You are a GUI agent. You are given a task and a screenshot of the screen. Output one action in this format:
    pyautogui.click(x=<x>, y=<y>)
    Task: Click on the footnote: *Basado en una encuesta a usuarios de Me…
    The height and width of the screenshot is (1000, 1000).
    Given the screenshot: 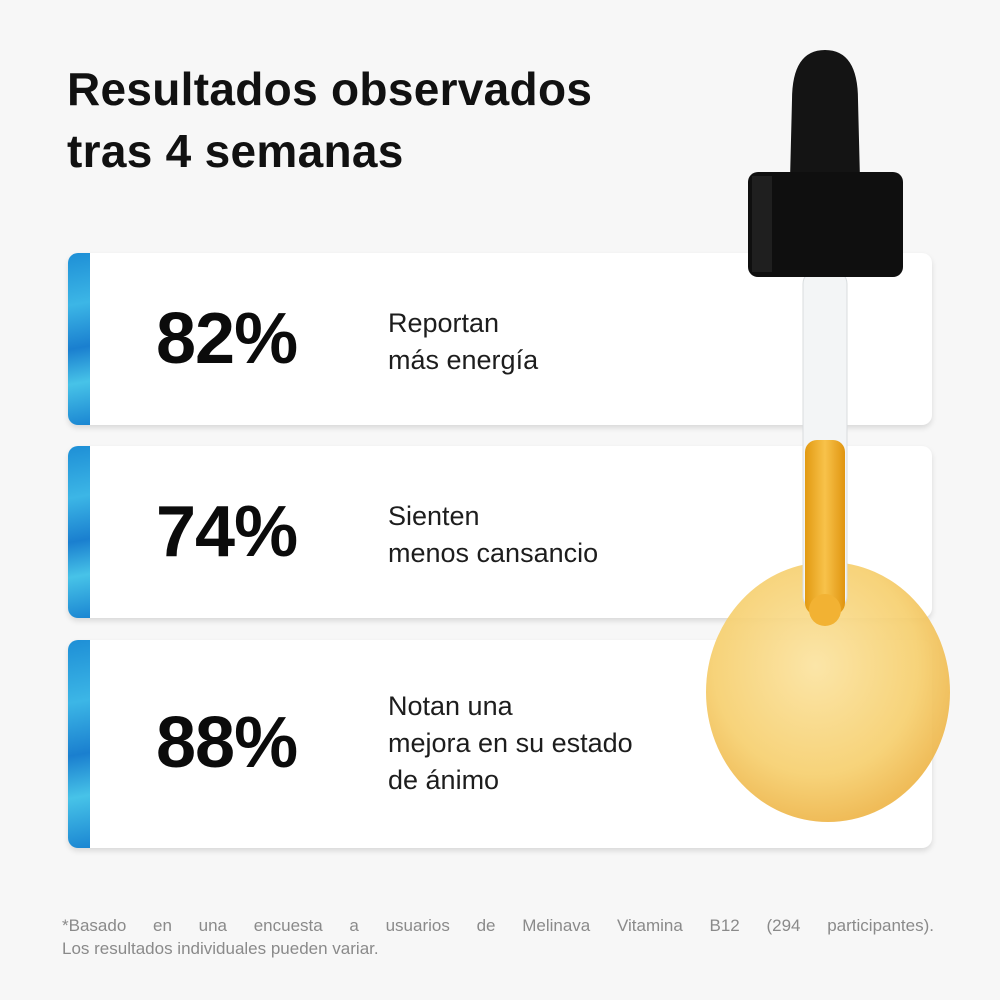 What is the action you would take?
    pyautogui.click(x=498, y=937)
    